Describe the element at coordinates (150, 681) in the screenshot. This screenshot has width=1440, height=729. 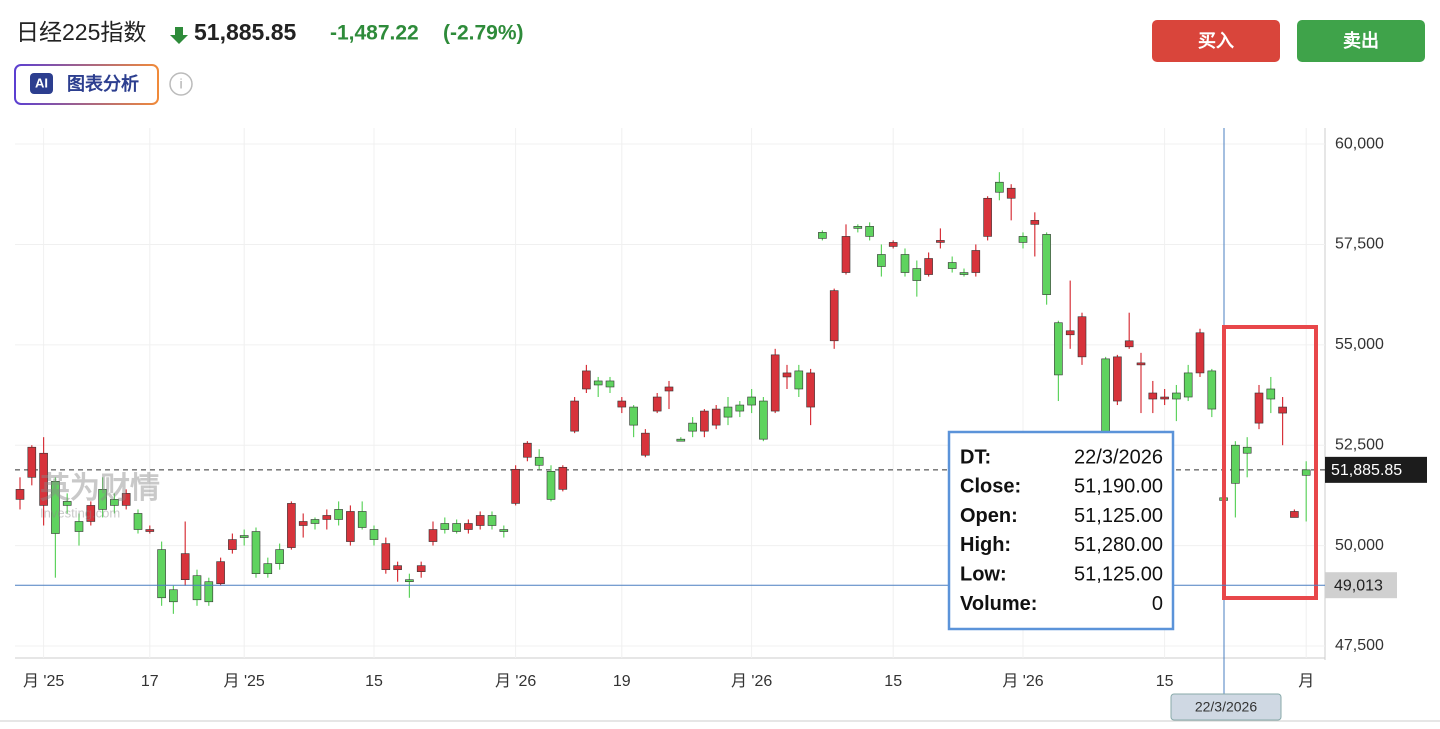
I see `x-tick-label: 17` at that location.